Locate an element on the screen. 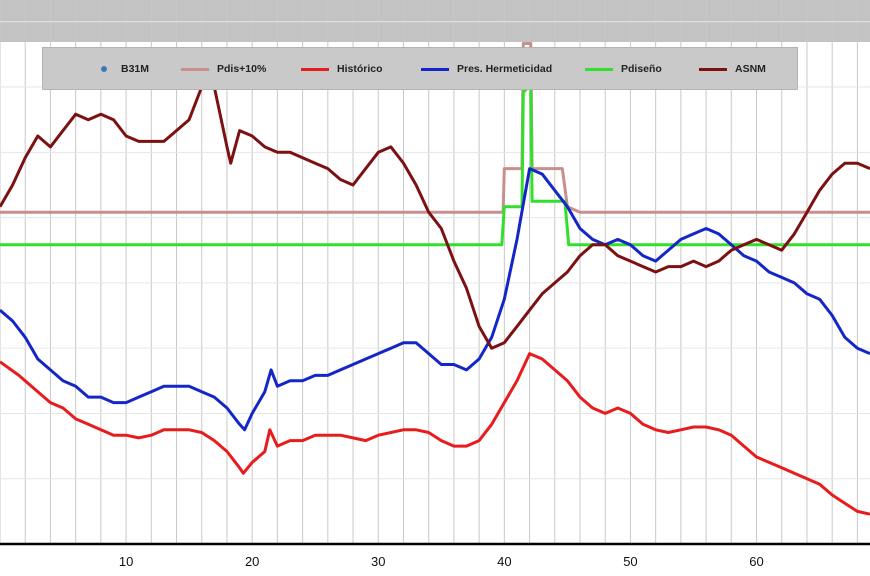  top-bar is located at coordinates (435, 21).